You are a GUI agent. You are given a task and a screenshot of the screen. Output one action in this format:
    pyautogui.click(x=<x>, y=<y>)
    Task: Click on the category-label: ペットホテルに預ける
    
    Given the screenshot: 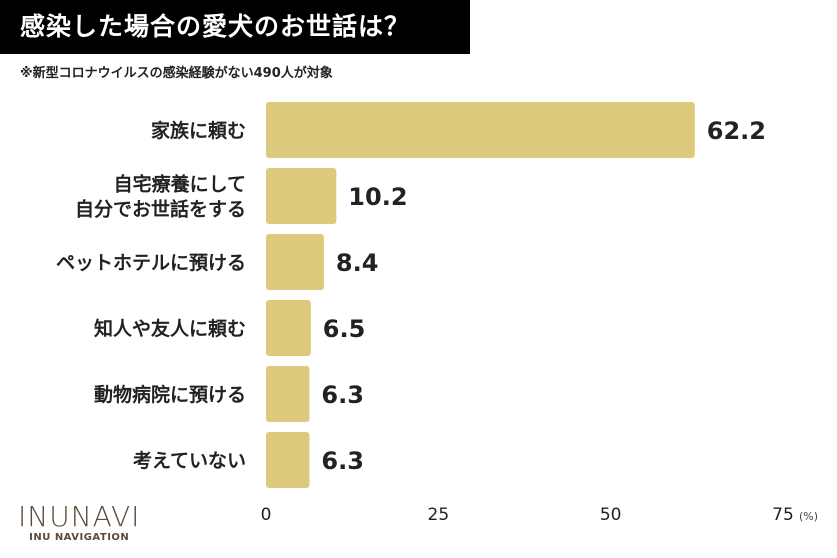 What is the action you would take?
    pyautogui.click(x=151, y=263)
    